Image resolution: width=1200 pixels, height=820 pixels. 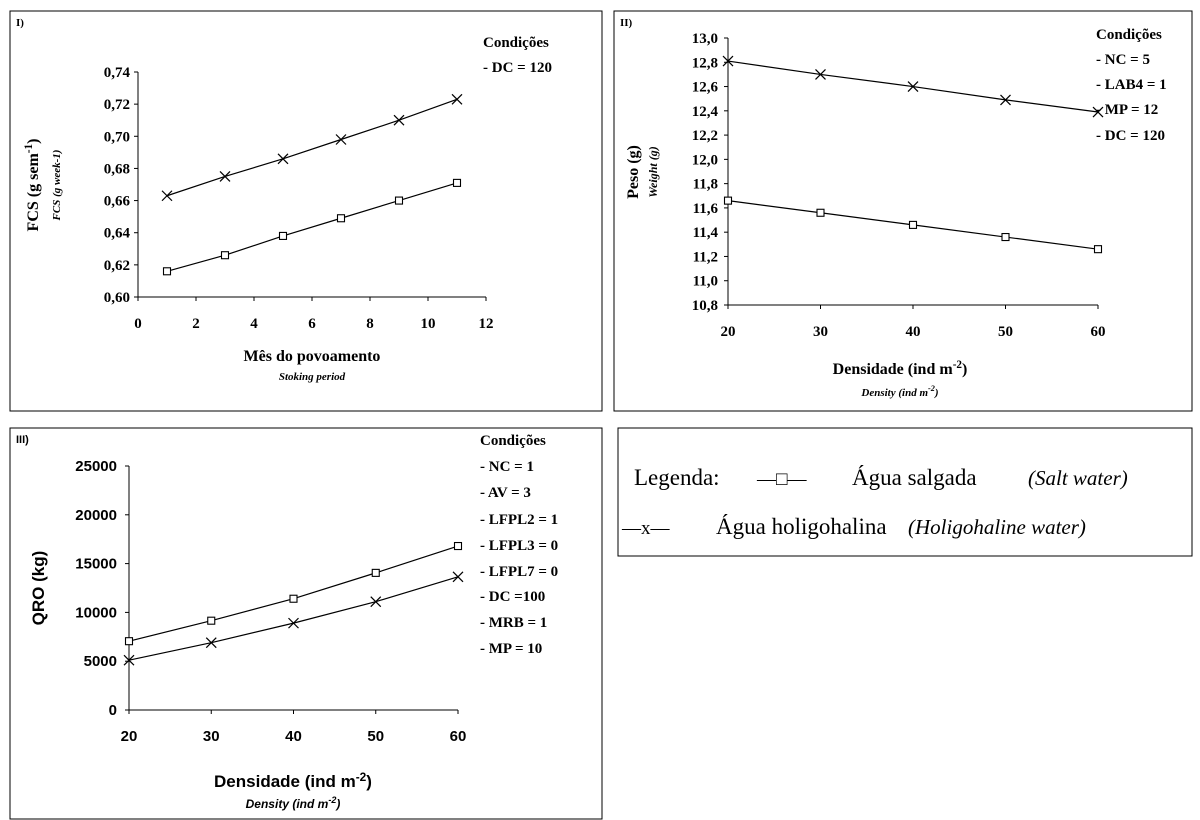 What do you see at coordinates (117, 105) in the screenshot?
I see `y-tick-label: 0,72` at bounding box center [117, 105].